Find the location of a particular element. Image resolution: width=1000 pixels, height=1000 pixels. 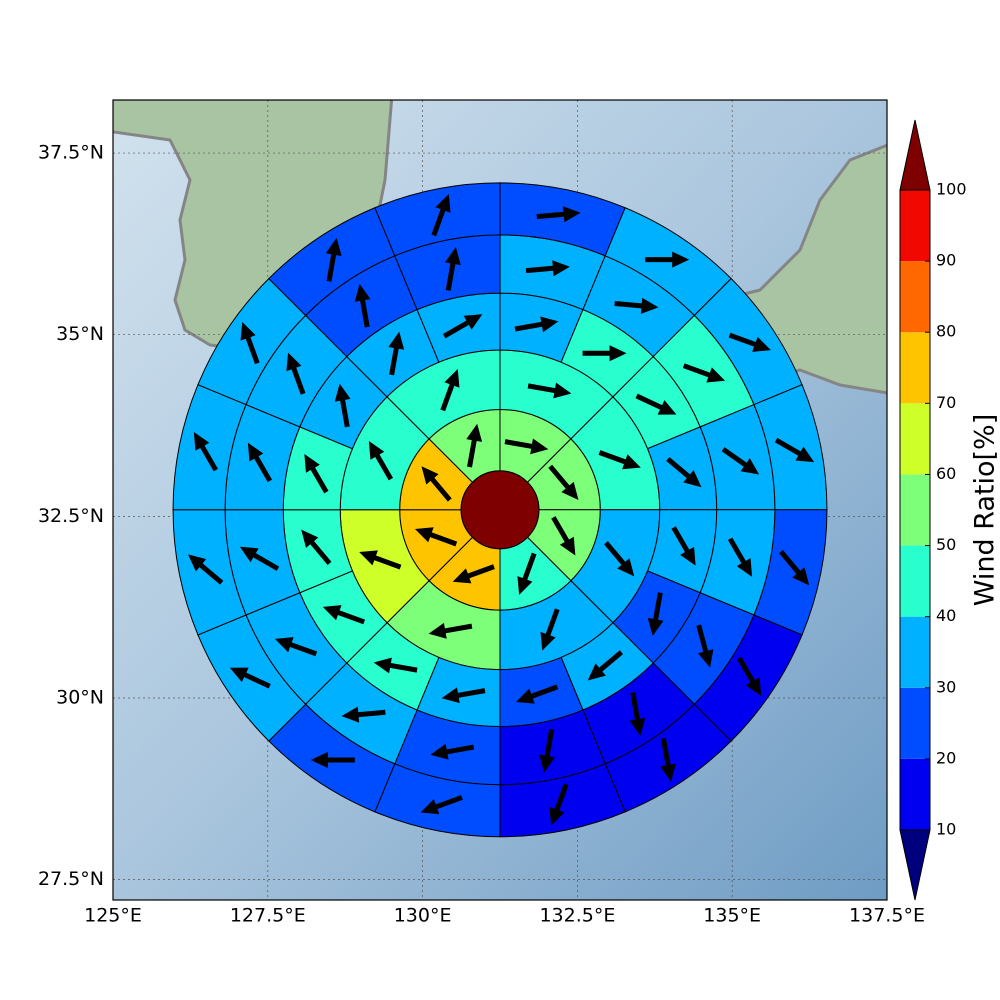

colorbar-tick-label: 20 is located at coordinates (946, 757).